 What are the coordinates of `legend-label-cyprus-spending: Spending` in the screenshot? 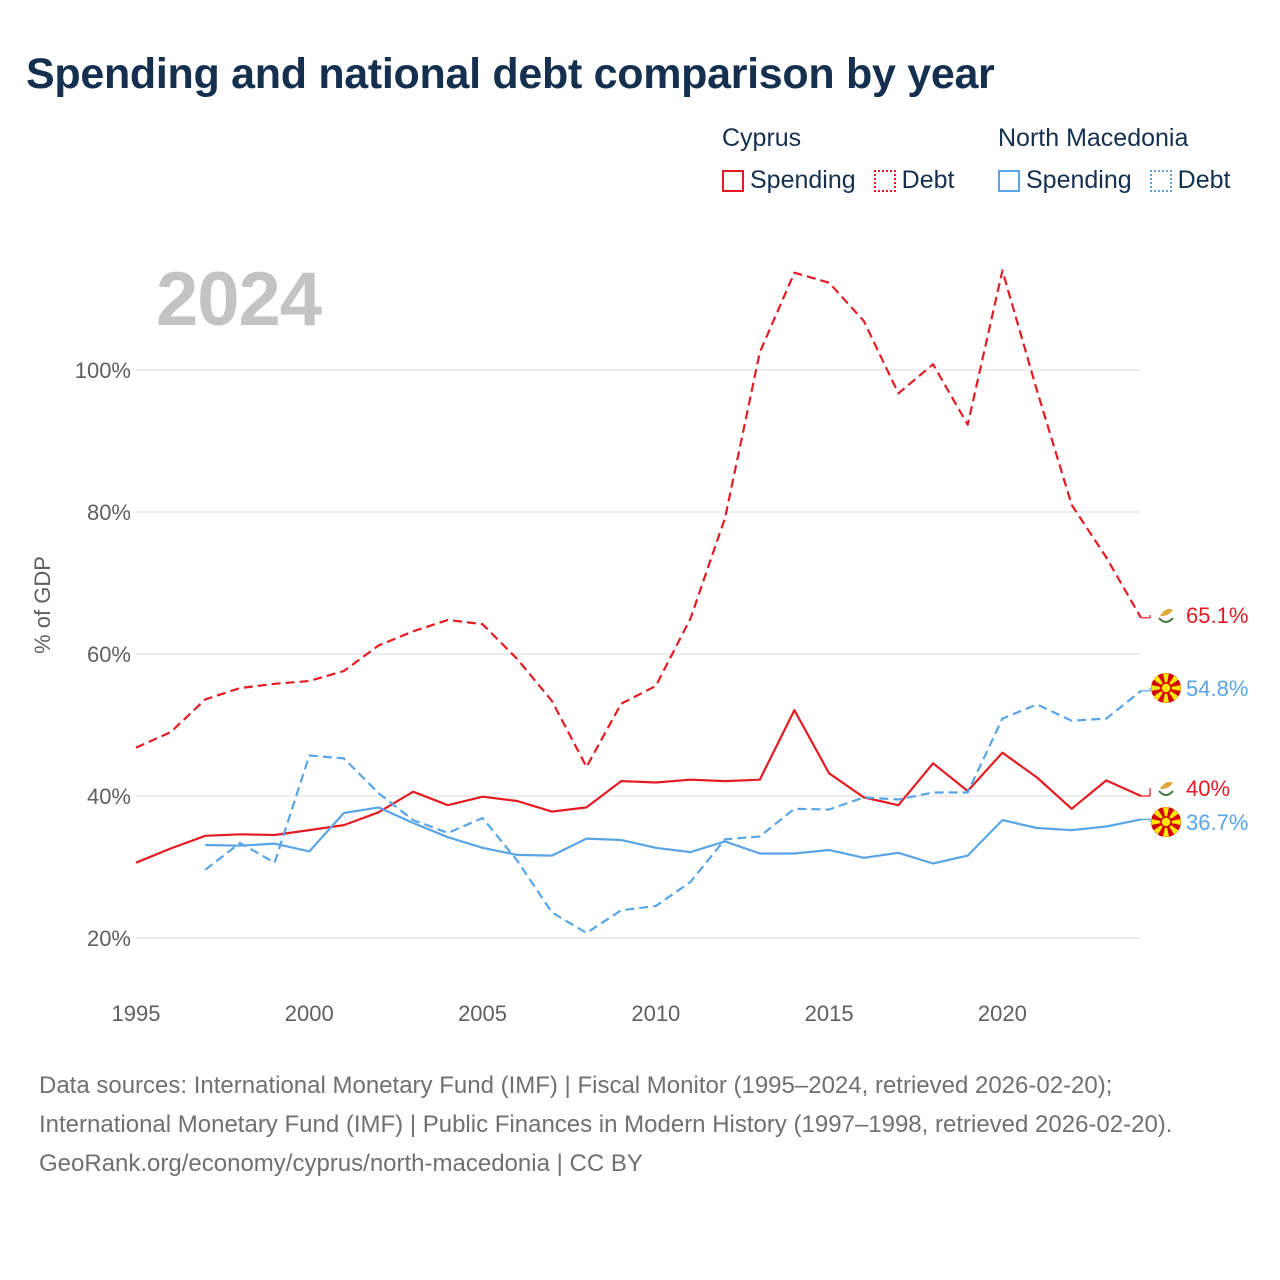 It's located at (803, 180).